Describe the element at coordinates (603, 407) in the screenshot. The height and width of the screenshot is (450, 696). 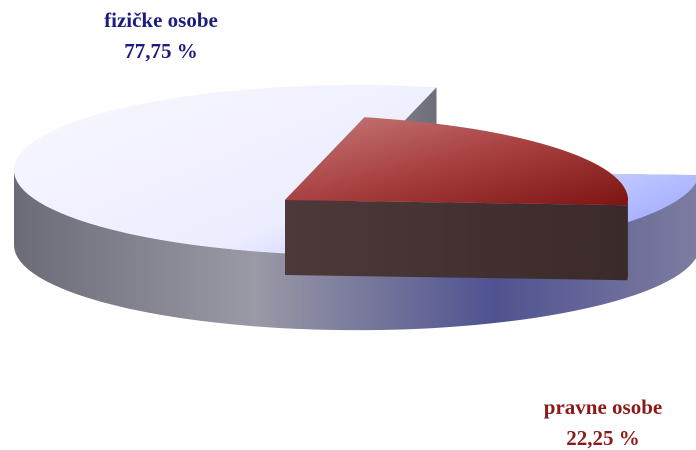
I see `slice-name: pravne osobe` at that location.